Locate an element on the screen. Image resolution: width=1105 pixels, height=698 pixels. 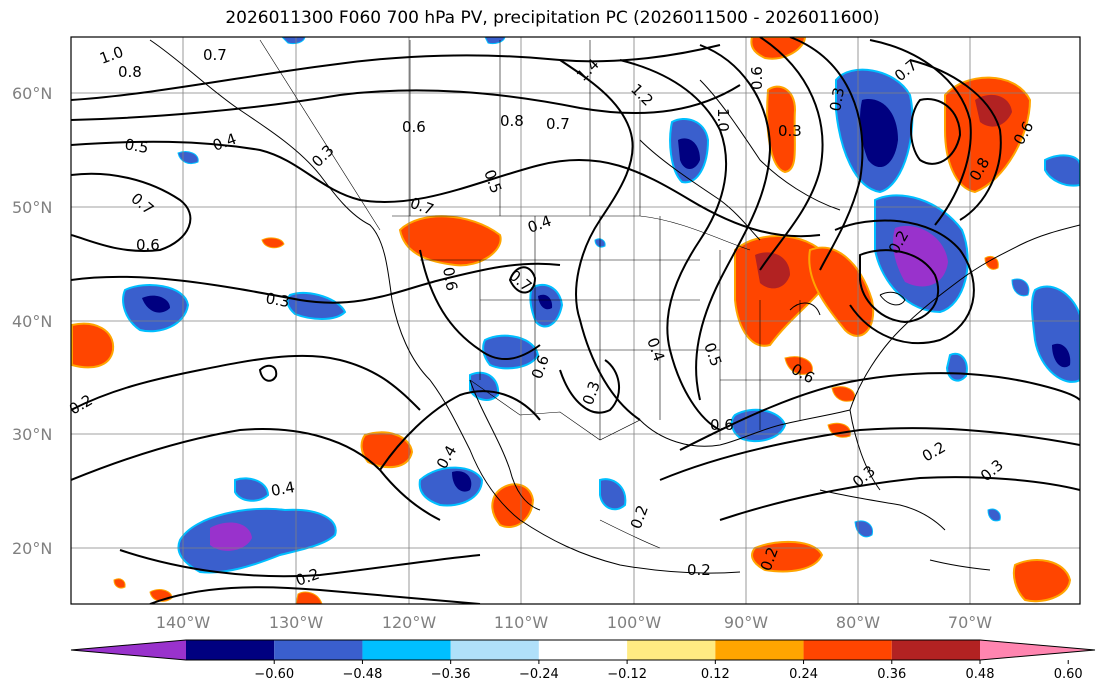
lon-label: 80°W is located at coordinates (858, 622).